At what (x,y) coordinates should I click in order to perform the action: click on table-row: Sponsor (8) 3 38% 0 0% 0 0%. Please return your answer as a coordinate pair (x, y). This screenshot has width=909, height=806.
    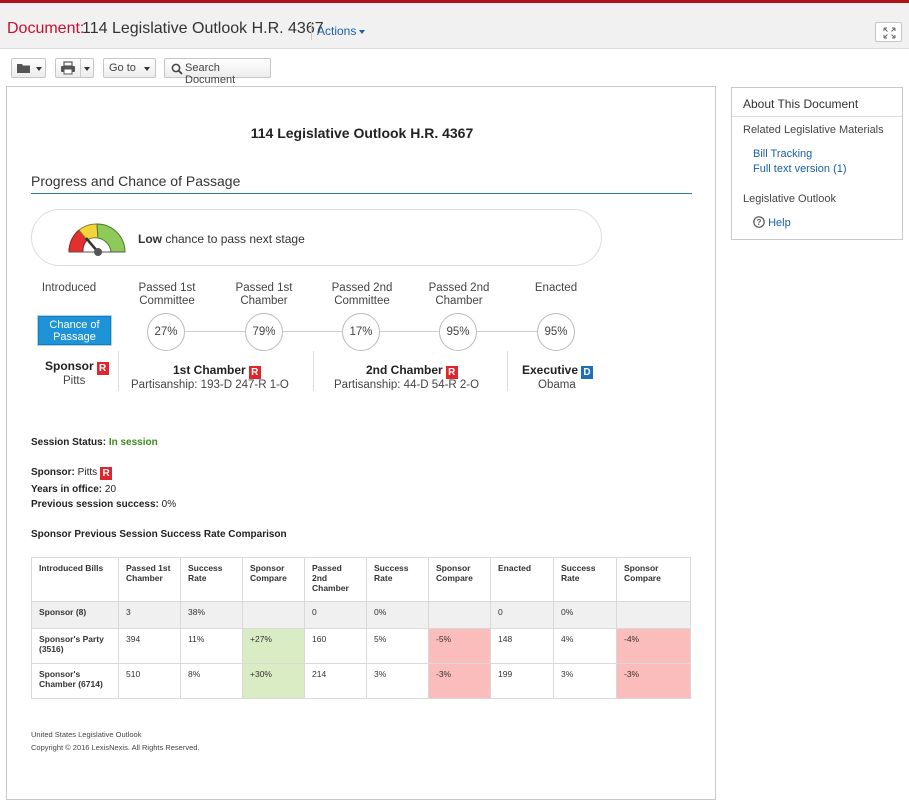
    Looking at the image, I should click on (361, 615).